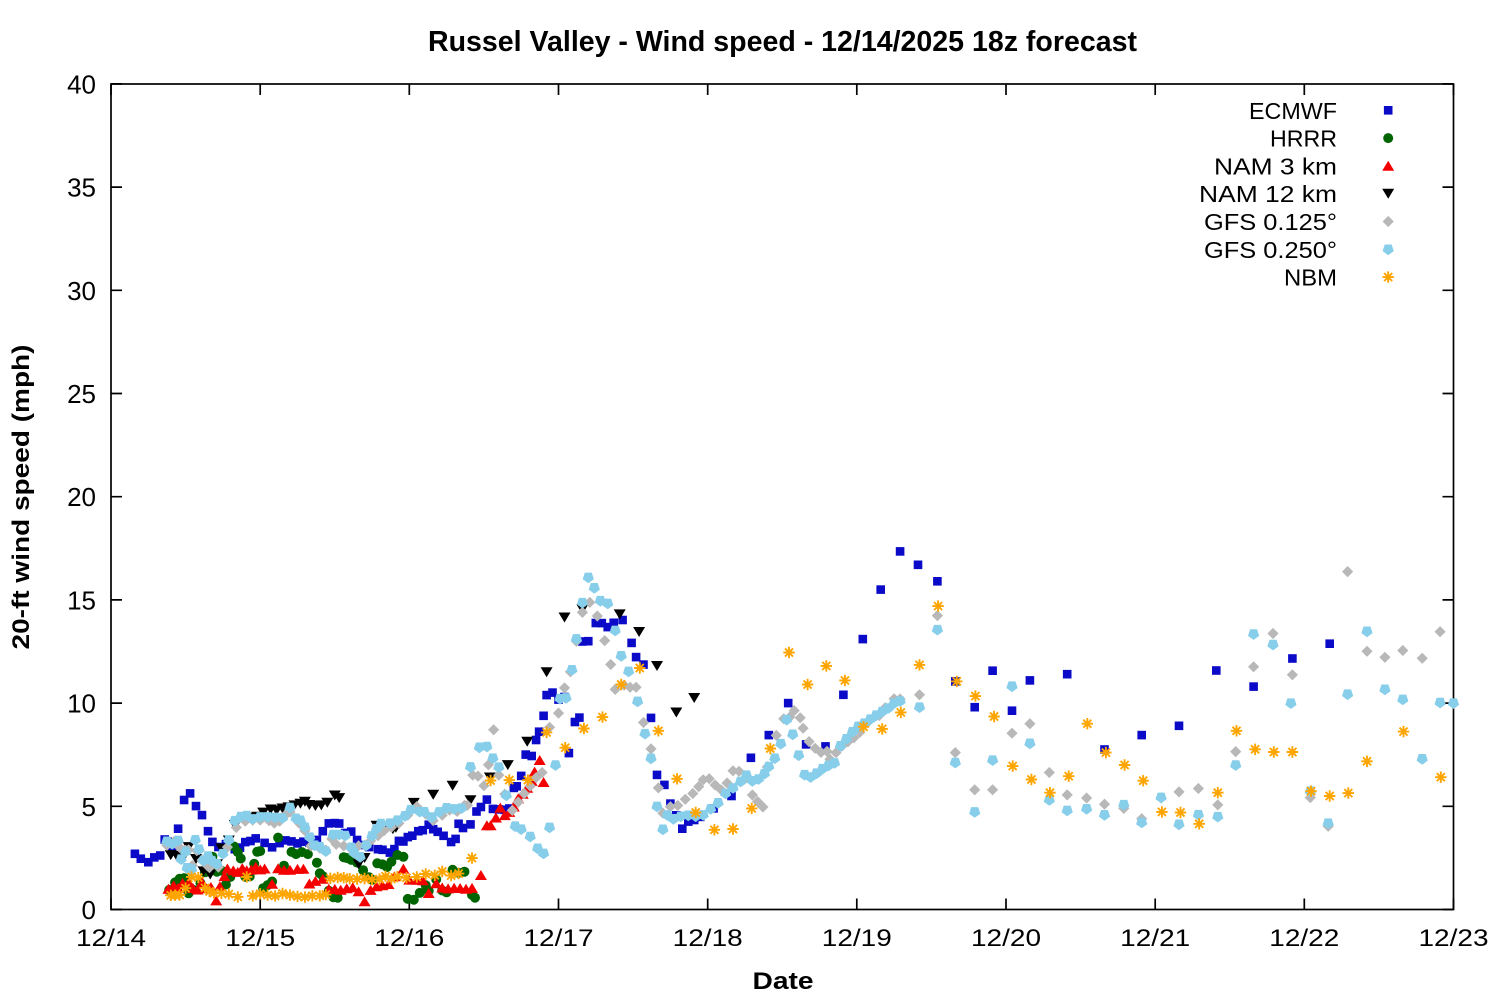  What do you see at coordinates (111, 938) in the screenshot?
I see `svg-text: 12/14` at bounding box center [111, 938].